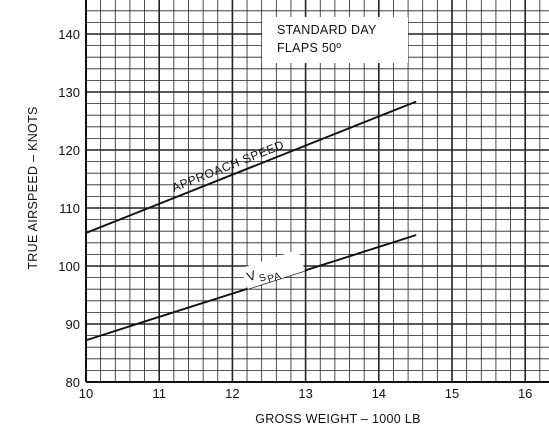 Image resolution: width=549 pixels, height=434 pixels. I want to click on x-tick-label: 16, so click(525, 393).